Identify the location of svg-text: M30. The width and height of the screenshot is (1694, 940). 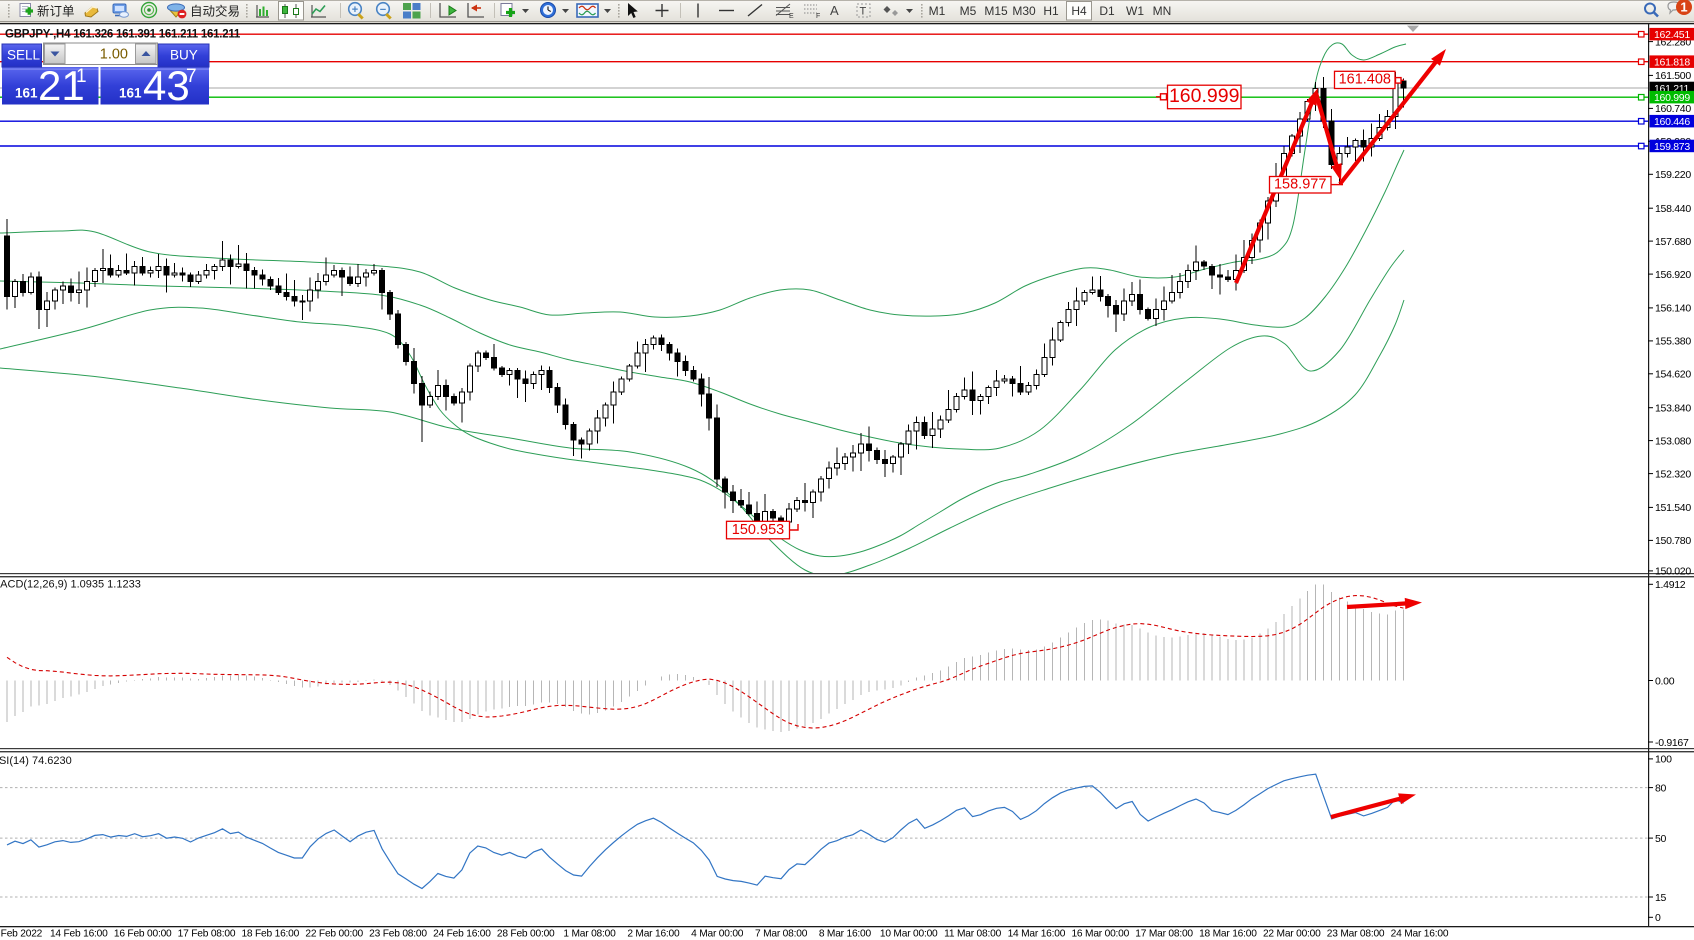
(1024, 11).